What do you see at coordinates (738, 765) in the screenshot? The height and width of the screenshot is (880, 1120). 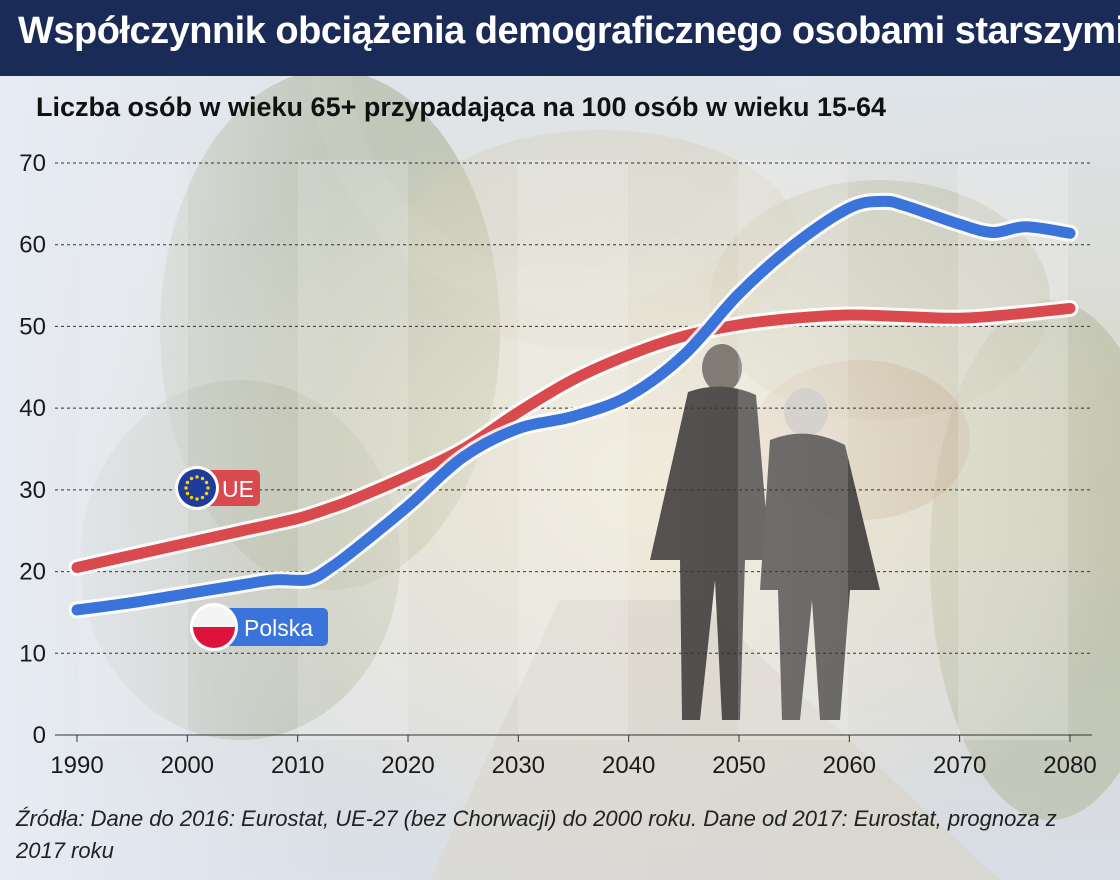 I see `x-tick-label: 2050` at bounding box center [738, 765].